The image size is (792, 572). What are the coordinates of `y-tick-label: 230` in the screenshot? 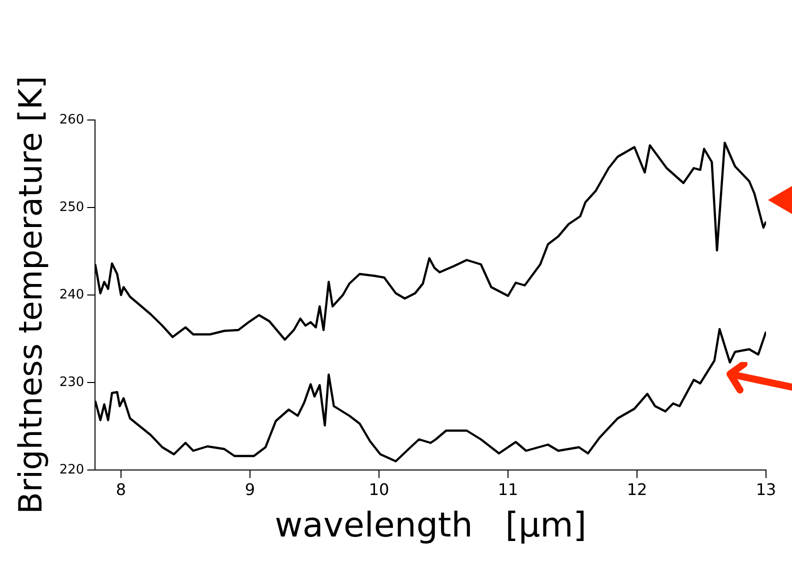 It's located at (71, 382).